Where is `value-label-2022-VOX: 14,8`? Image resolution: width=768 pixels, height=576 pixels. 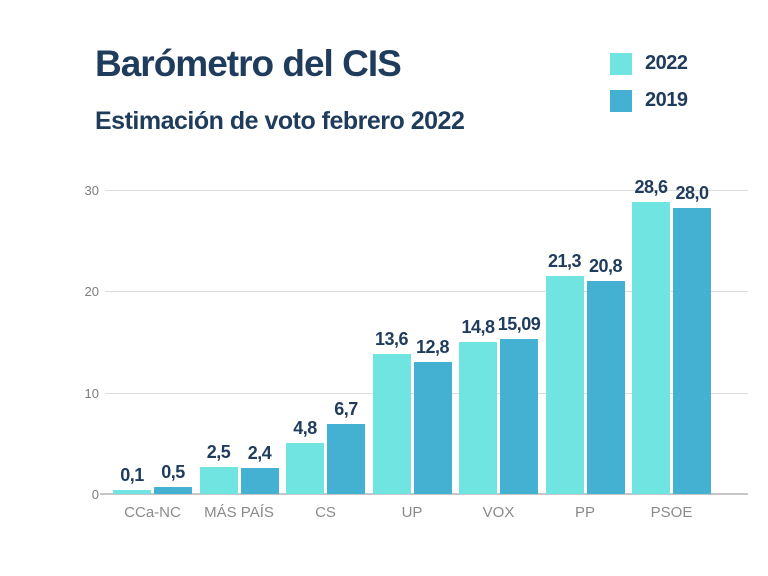 value-label-2022-VOX: 14,8 is located at coordinates (478, 327).